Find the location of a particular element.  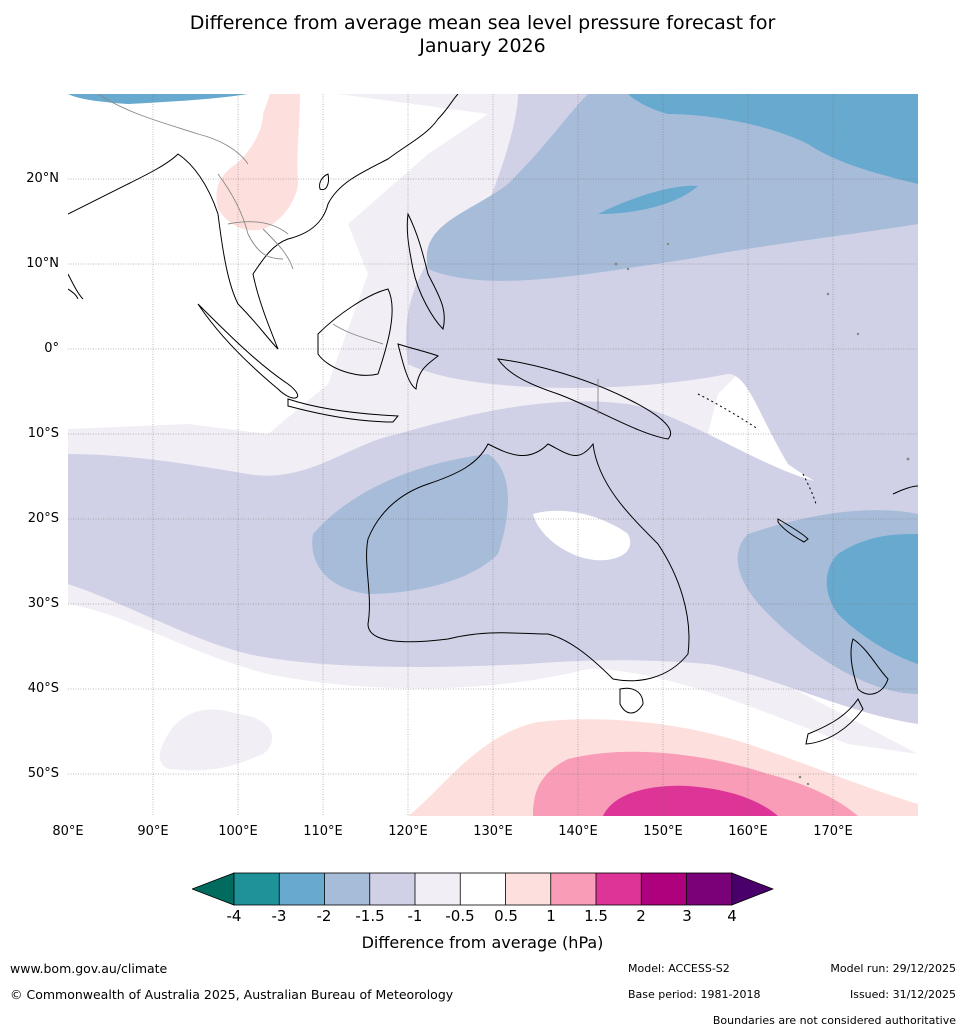

lon-label-130e: 130°E is located at coordinates (493, 831).